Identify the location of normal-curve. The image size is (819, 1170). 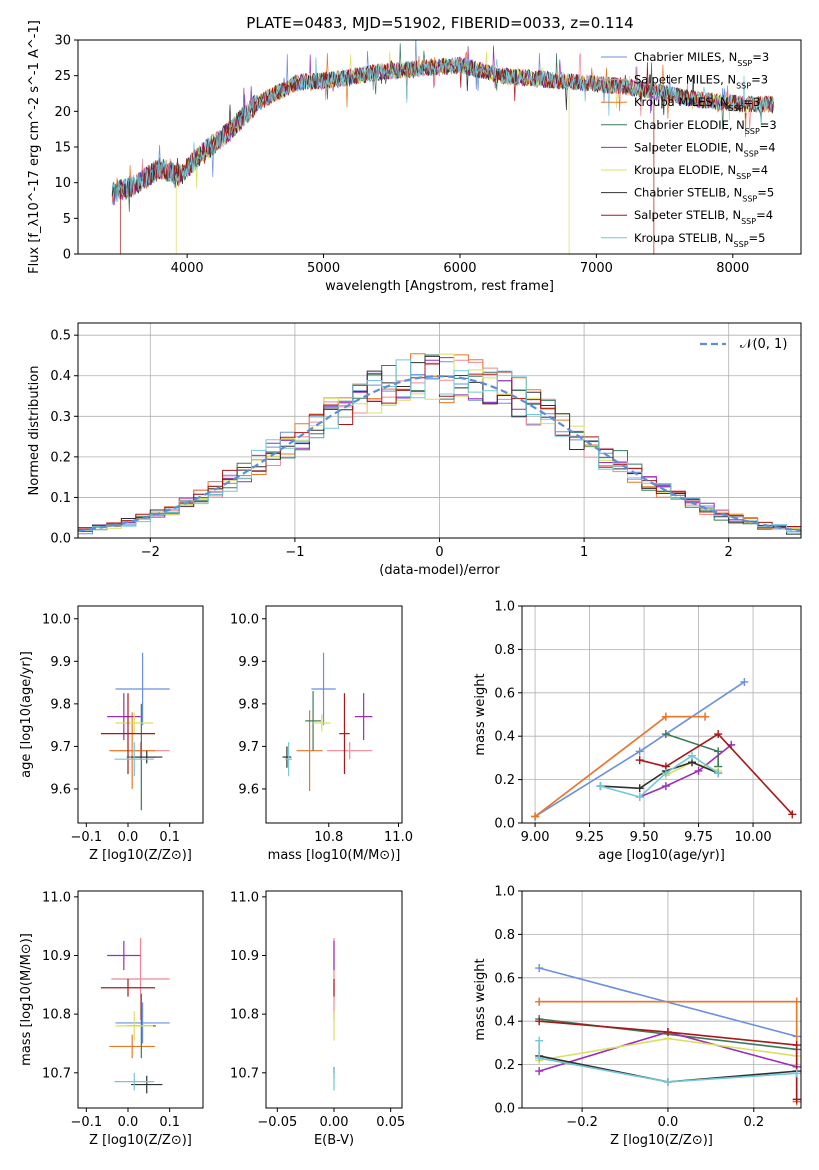
(439, 453).